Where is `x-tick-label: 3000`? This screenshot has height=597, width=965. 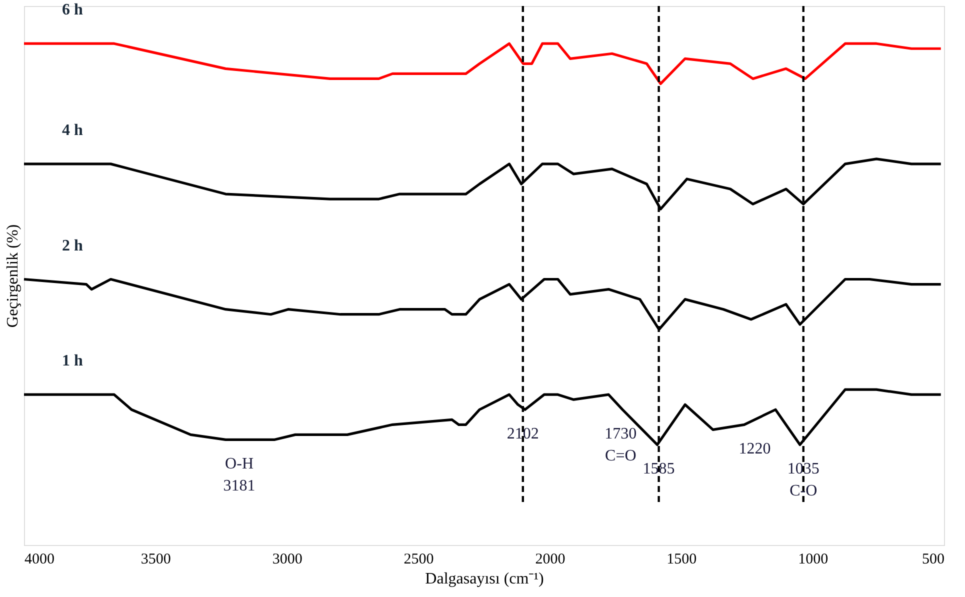 x-tick-label: 3000 is located at coordinates (287, 560).